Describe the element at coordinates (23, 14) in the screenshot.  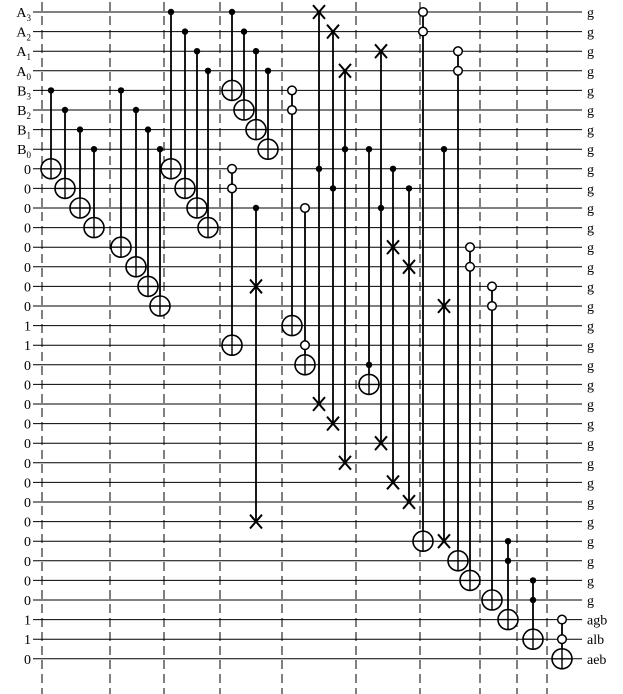
I see `input-label: A3` at that location.